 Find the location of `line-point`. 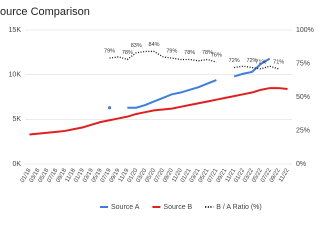

line-point is located at coordinates (109, 108).